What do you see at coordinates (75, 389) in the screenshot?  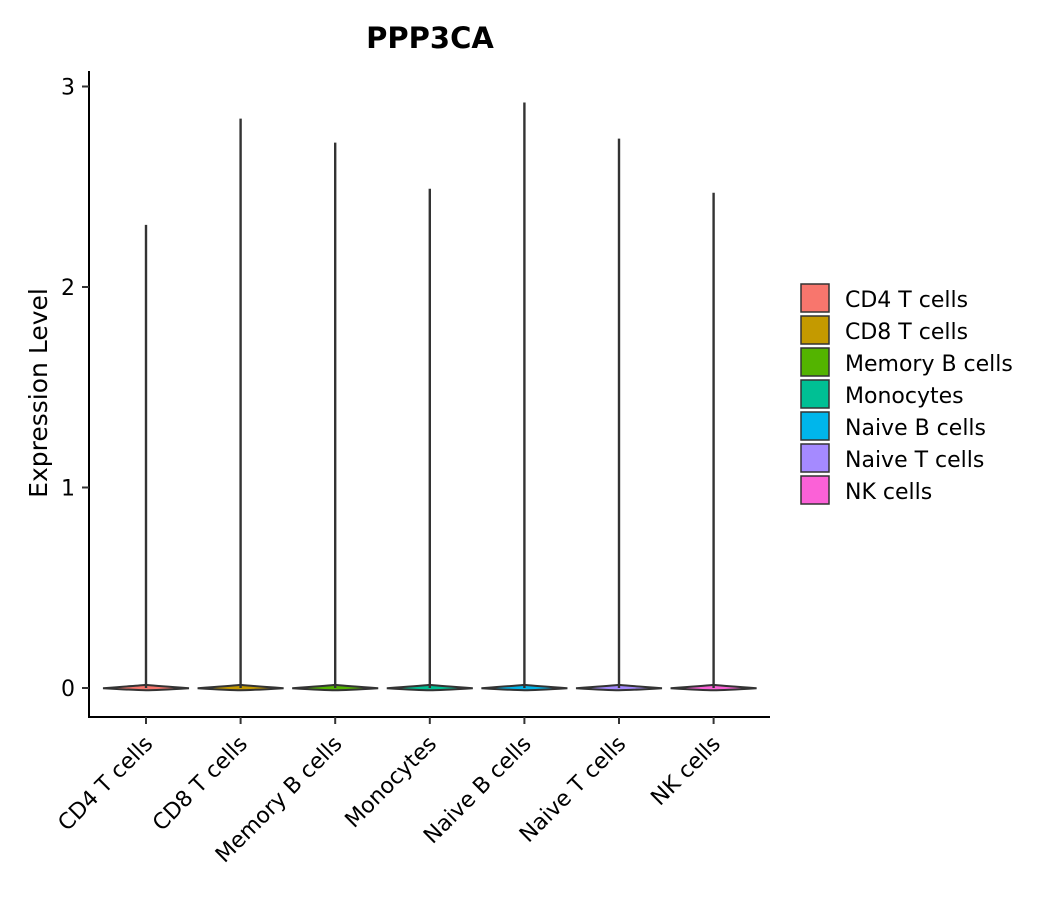 I see `y-ticks: 0 1 2 3` at bounding box center [75, 389].